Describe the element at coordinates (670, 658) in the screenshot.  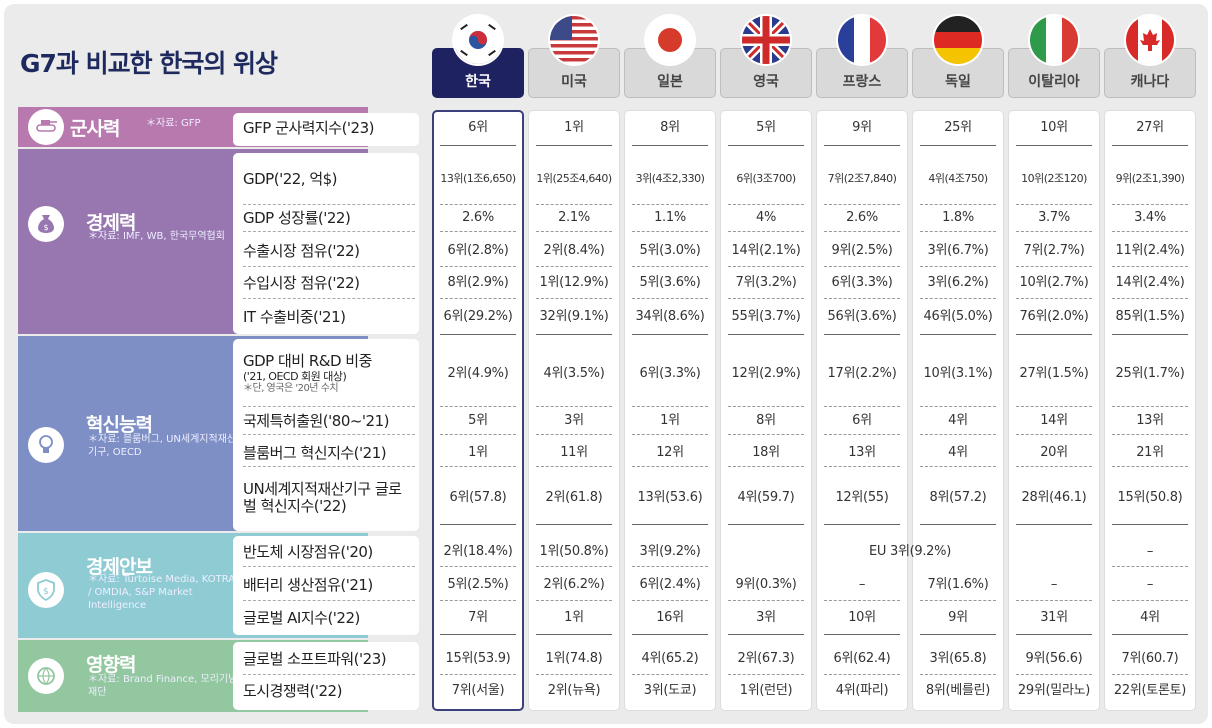
I see `value-cell: 4위(65.2)` at that location.